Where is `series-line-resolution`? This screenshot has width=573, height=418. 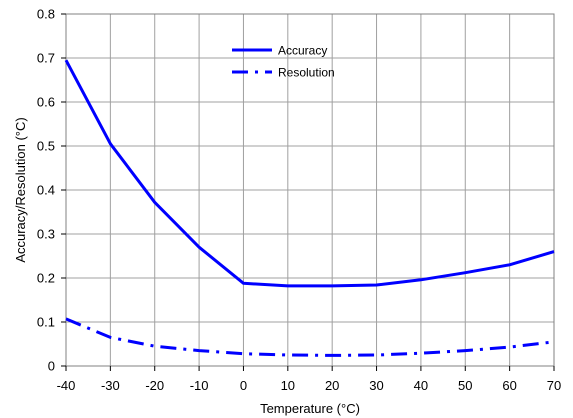 series-line-resolution is located at coordinates (310, 337).